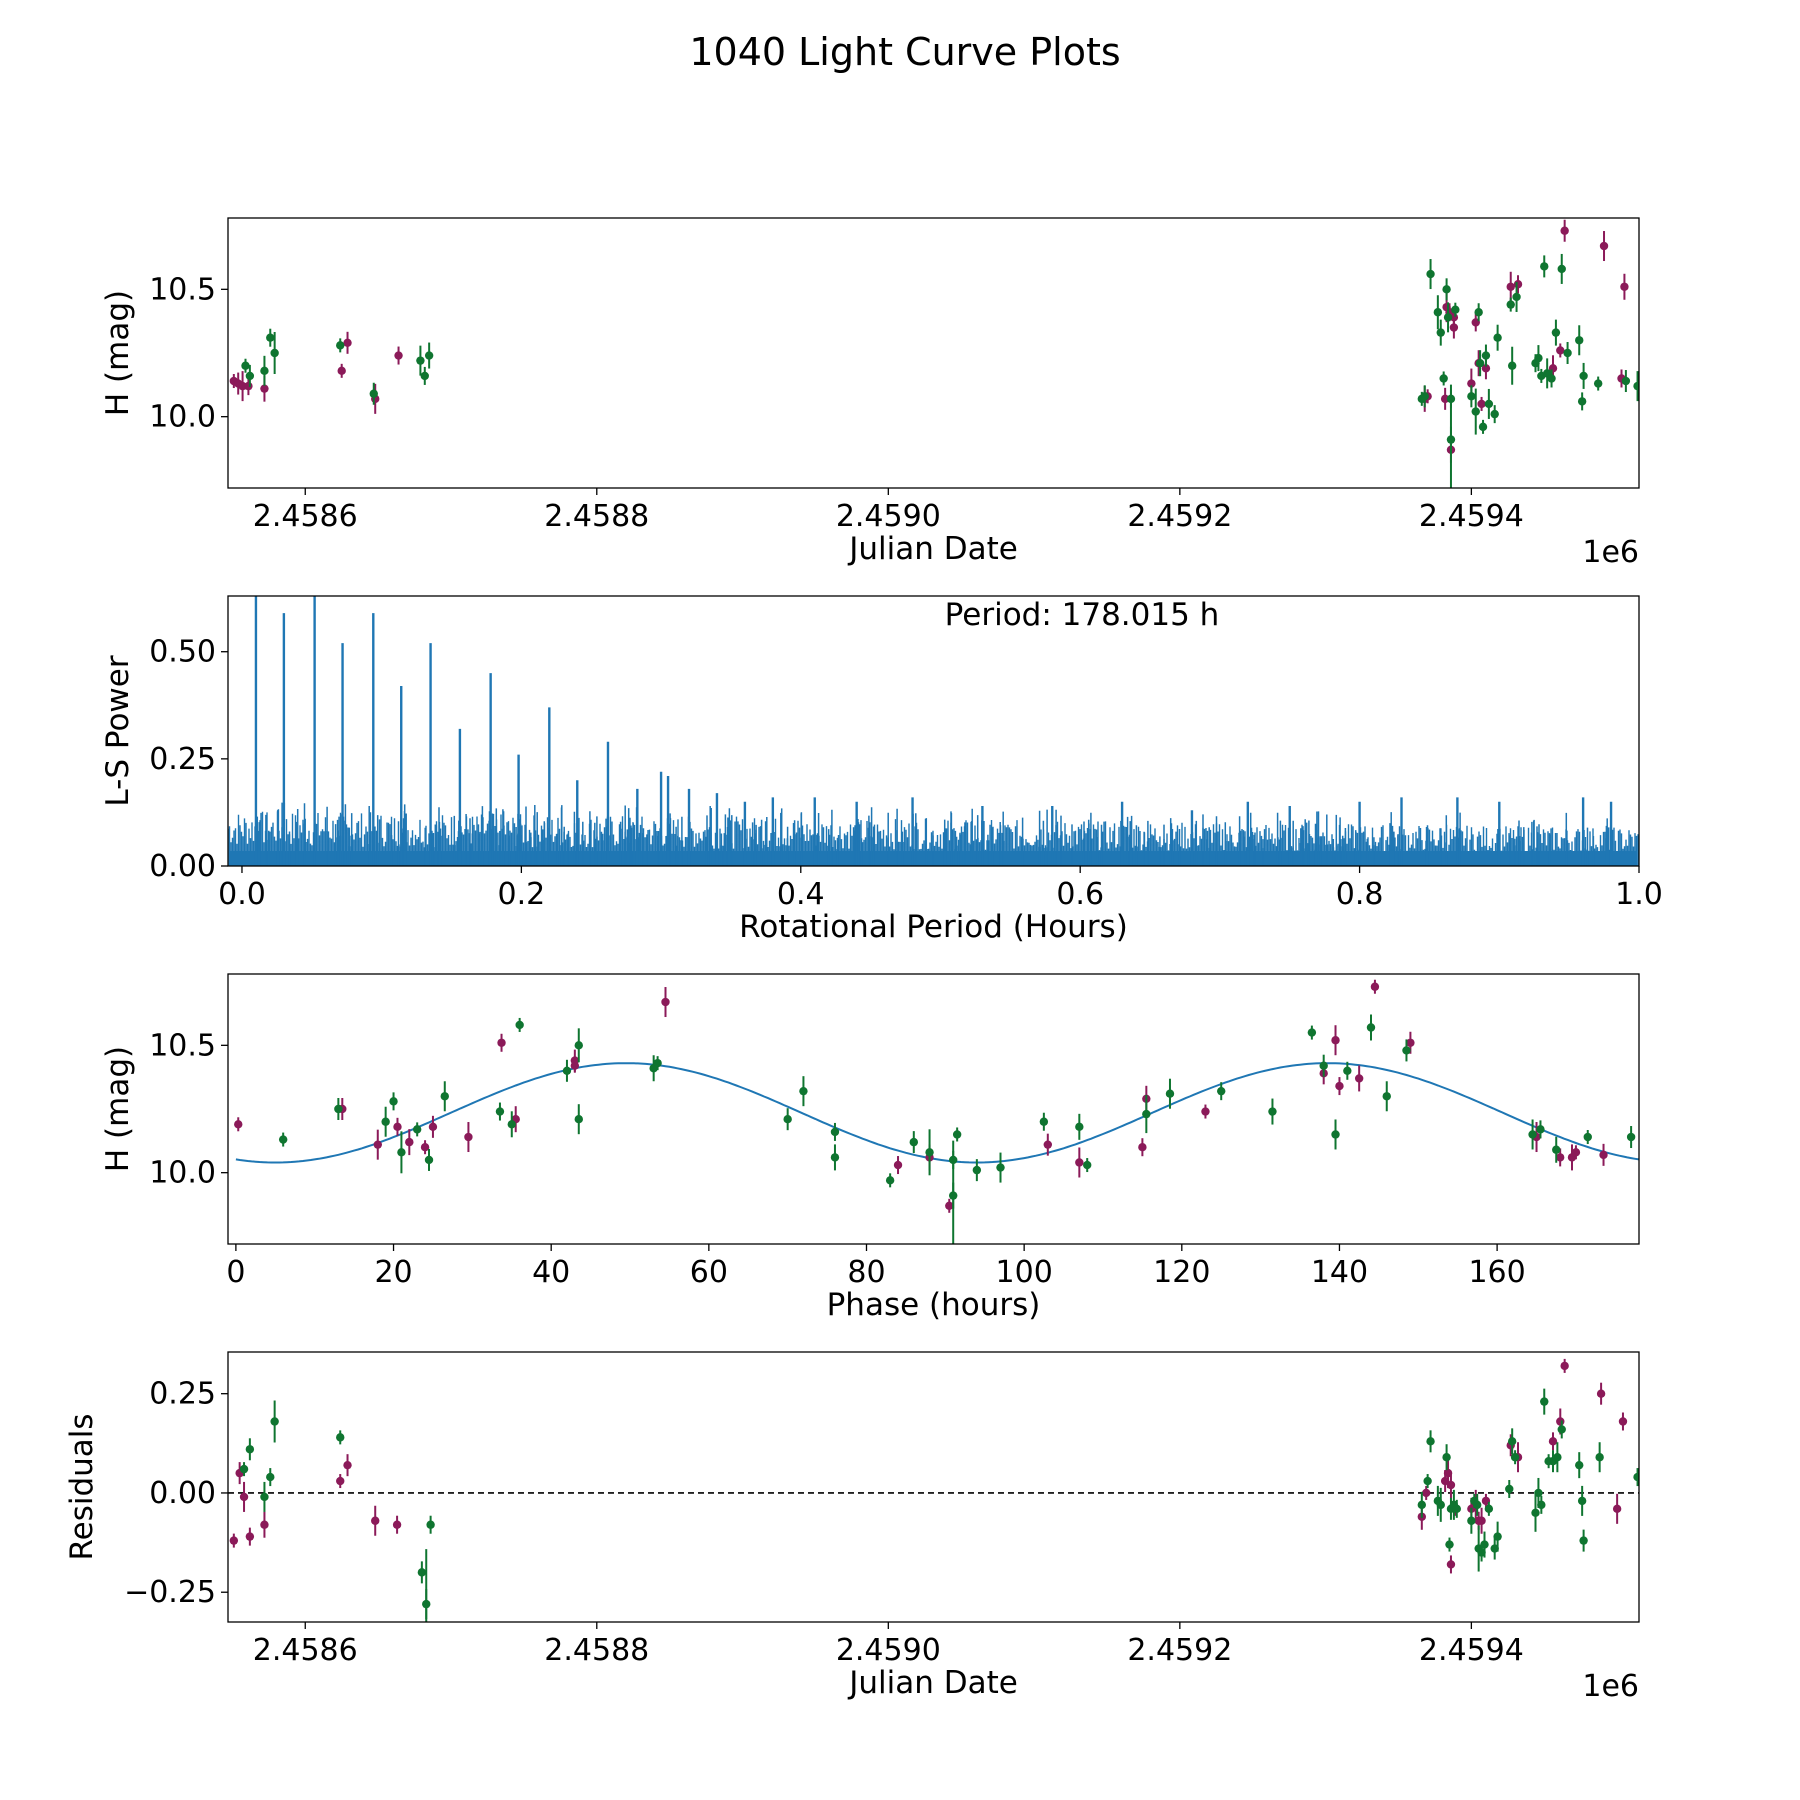  I want to click on x-axis-label: Julian Date, so click(932, 1683).